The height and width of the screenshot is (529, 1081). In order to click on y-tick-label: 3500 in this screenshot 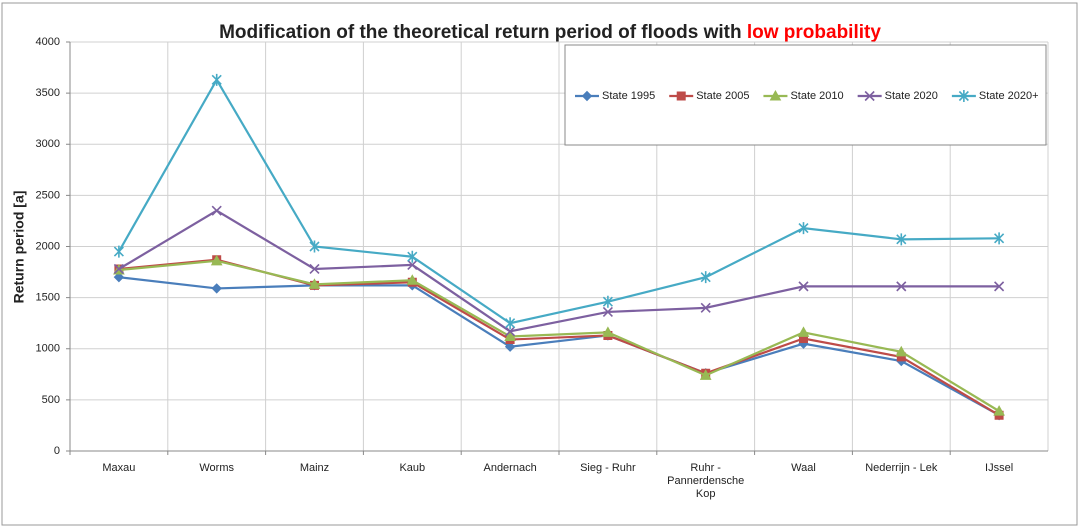, I will do `click(48, 93)`.